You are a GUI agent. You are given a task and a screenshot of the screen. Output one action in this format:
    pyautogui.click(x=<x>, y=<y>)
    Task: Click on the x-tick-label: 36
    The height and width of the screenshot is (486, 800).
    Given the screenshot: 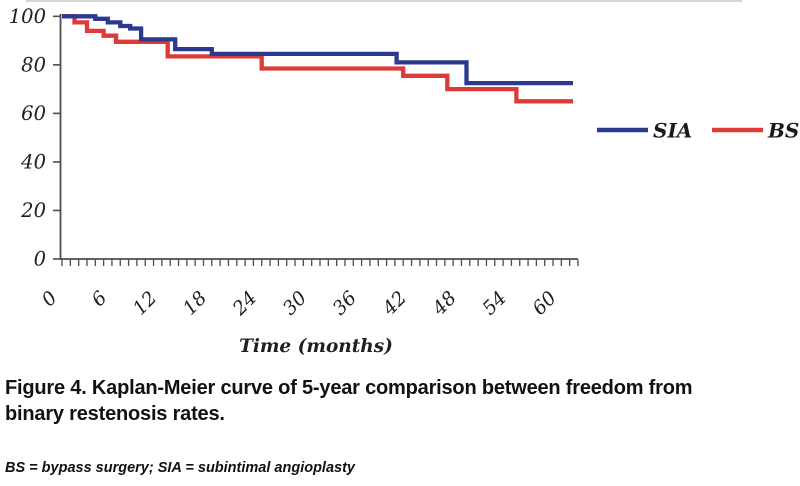 What is the action you would take?
    pyautogui.click(x=344, y=303)
    